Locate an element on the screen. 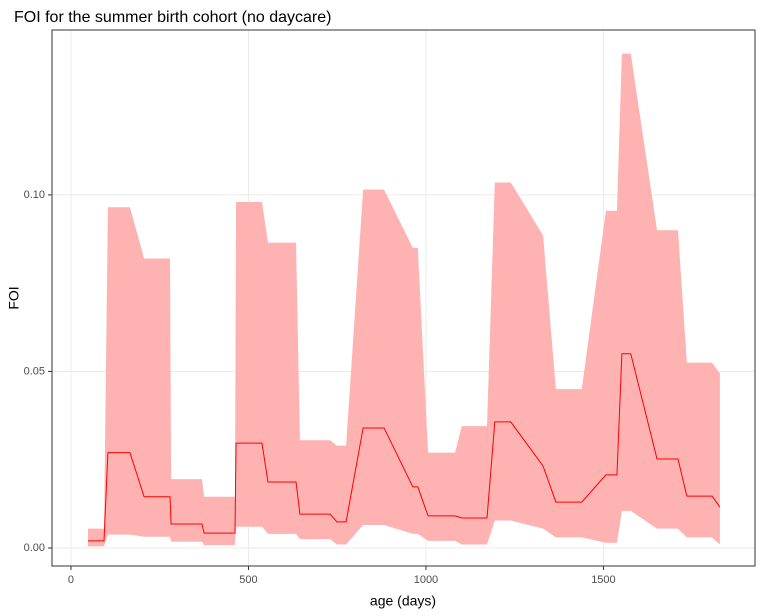 This screenshot has width=760, height=616. x-tick-label: 500 is located at coordinates (248, 580).